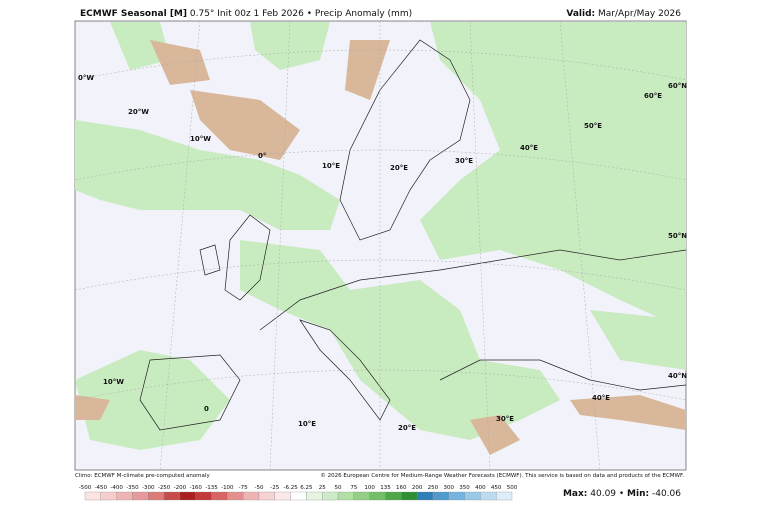 The image size is (760, 515). Describe the element at coordinates (306, 488) in the screenshot. I see `colorbar-label: 6.25` at that location.